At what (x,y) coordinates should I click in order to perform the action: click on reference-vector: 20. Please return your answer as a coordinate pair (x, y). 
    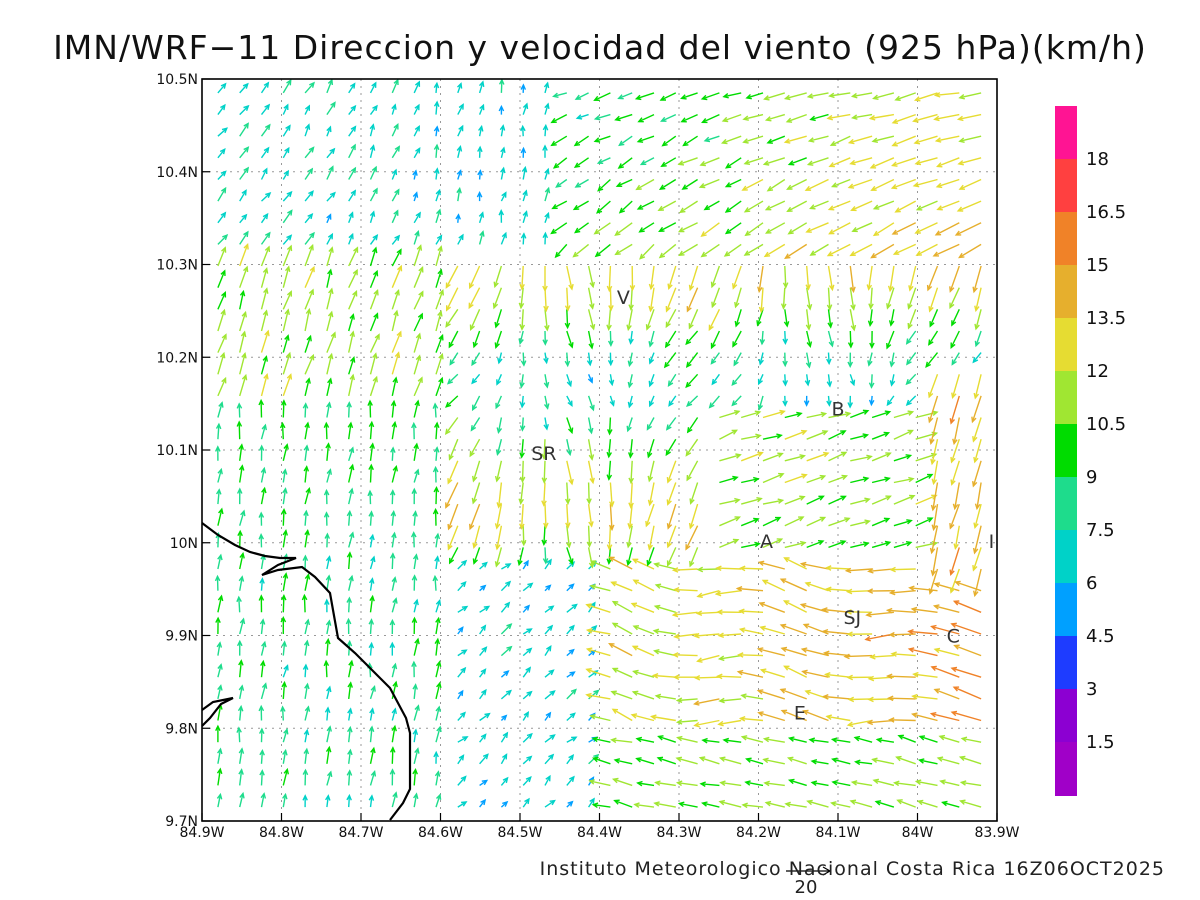
    Looking at the image, I should click on (809, 882).